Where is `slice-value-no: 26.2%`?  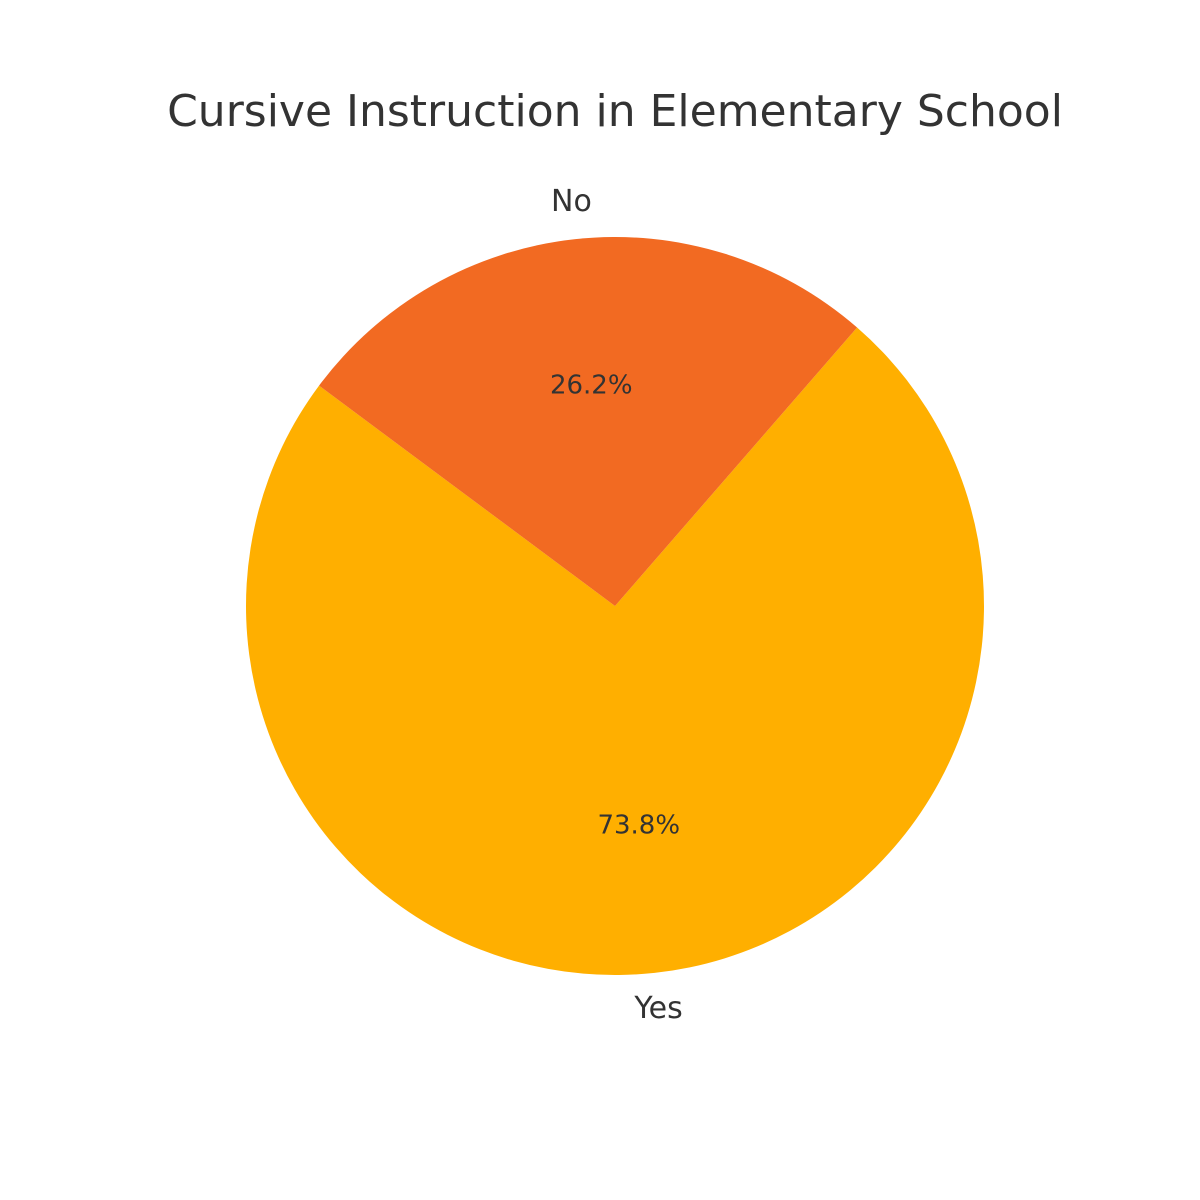 slice-value-no: 26.2% is located at coordinates (591, 385).